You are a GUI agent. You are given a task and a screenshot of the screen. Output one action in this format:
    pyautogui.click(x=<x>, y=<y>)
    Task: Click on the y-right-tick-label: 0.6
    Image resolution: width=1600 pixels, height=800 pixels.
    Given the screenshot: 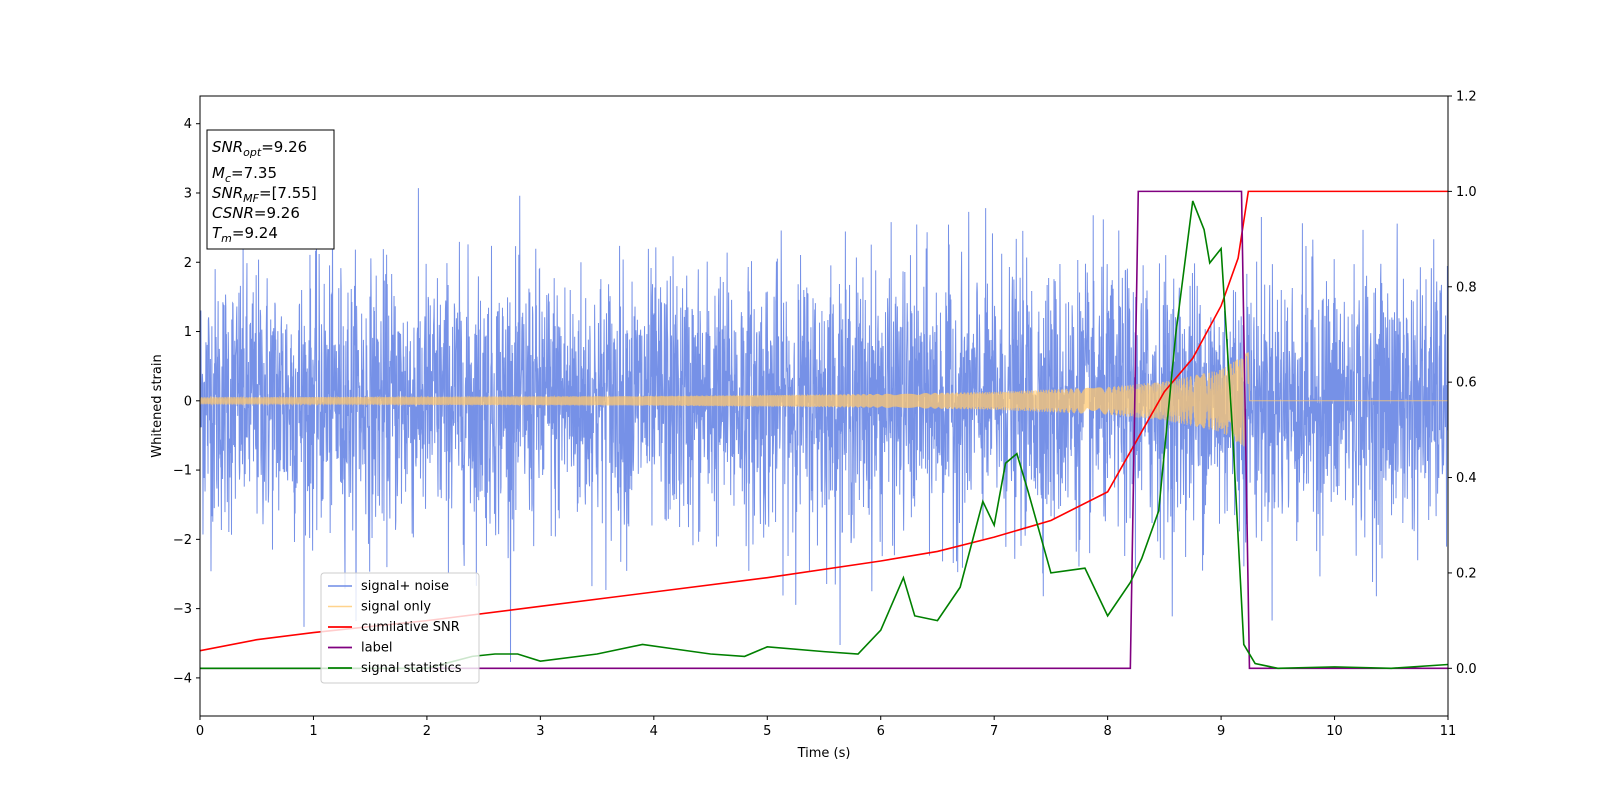 What is the action you would take?
    pyautogui.click(x=1466, y=383)
    